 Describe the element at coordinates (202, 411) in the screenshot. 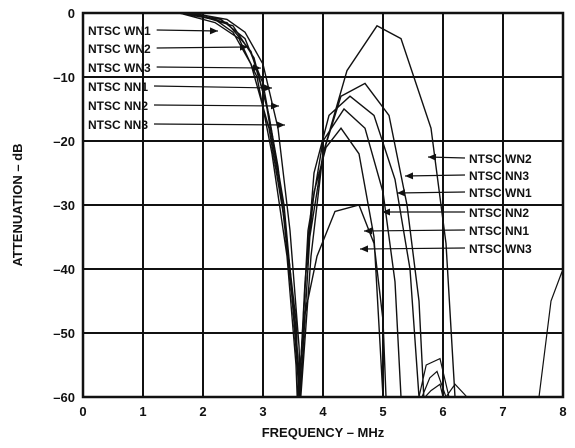

I see `x-tick-label: 2` at that location.